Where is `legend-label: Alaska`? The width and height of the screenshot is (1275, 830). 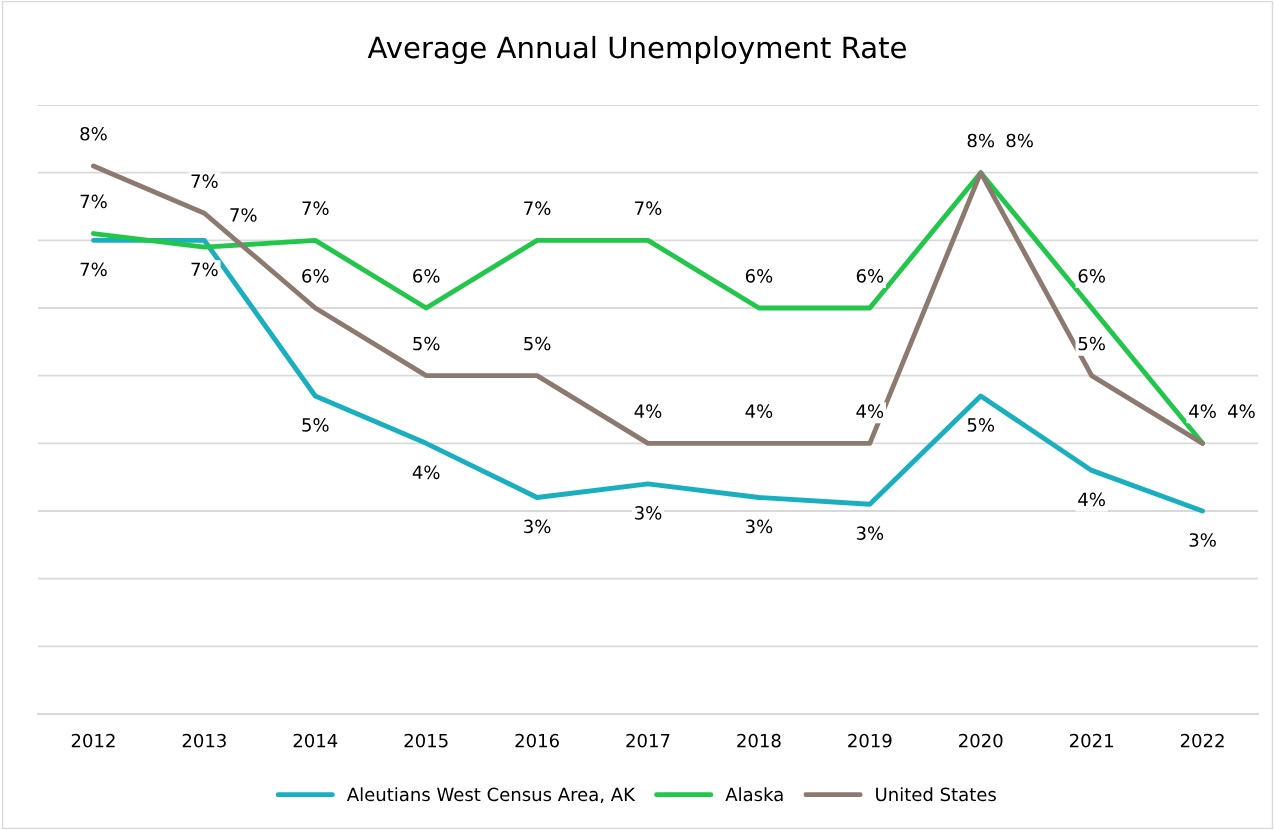
legend-label: Alaska is located at coordinates (754, 794).